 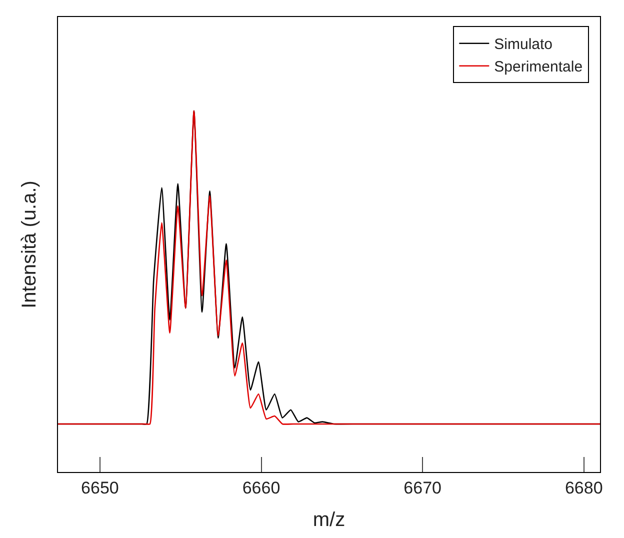 I want to click on x-tick-label: 6660, so click(x=261, y=488).